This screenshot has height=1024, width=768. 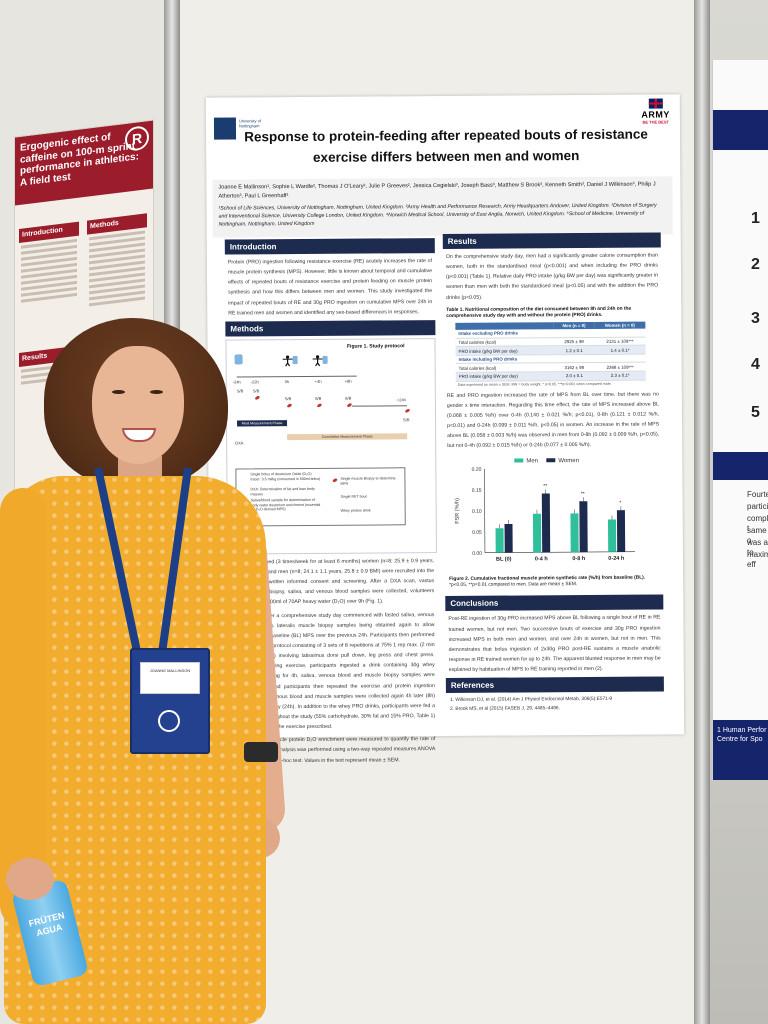 What do you see at coordinates (757, 494) in the screenshot?
I see `right-poster-line: Fourteen t` at bounding box center [757, 494].